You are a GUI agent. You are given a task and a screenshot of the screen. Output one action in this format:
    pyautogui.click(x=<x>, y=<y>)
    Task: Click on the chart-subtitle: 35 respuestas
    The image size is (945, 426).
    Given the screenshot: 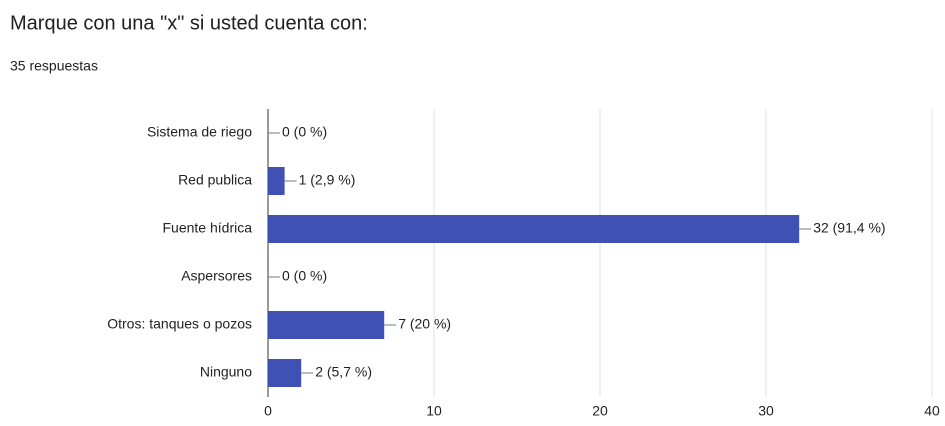 What is the action you would take?
    pyautogui.click(x=54, y=66)
    